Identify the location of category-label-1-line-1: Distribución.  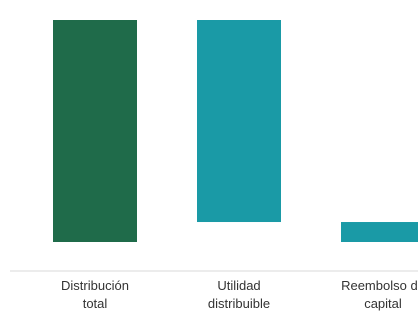
(95, 285).